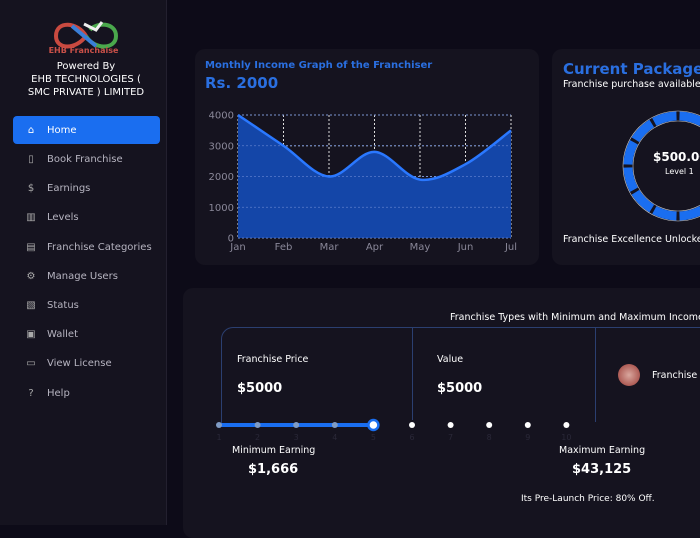 Image resolution: width=700 pixels, height=538 pixels. I want to click on sidebar-item-franchise-categories: ▤ Franchise Categories, so click(86, 247).